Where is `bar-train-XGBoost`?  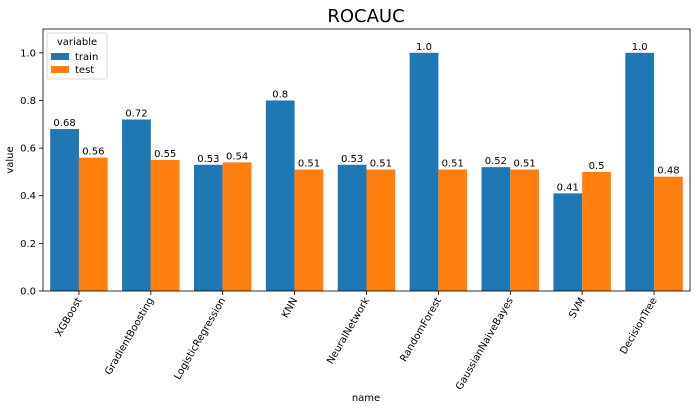 bar-train-XGBoost is located at coordinates (64, 210).